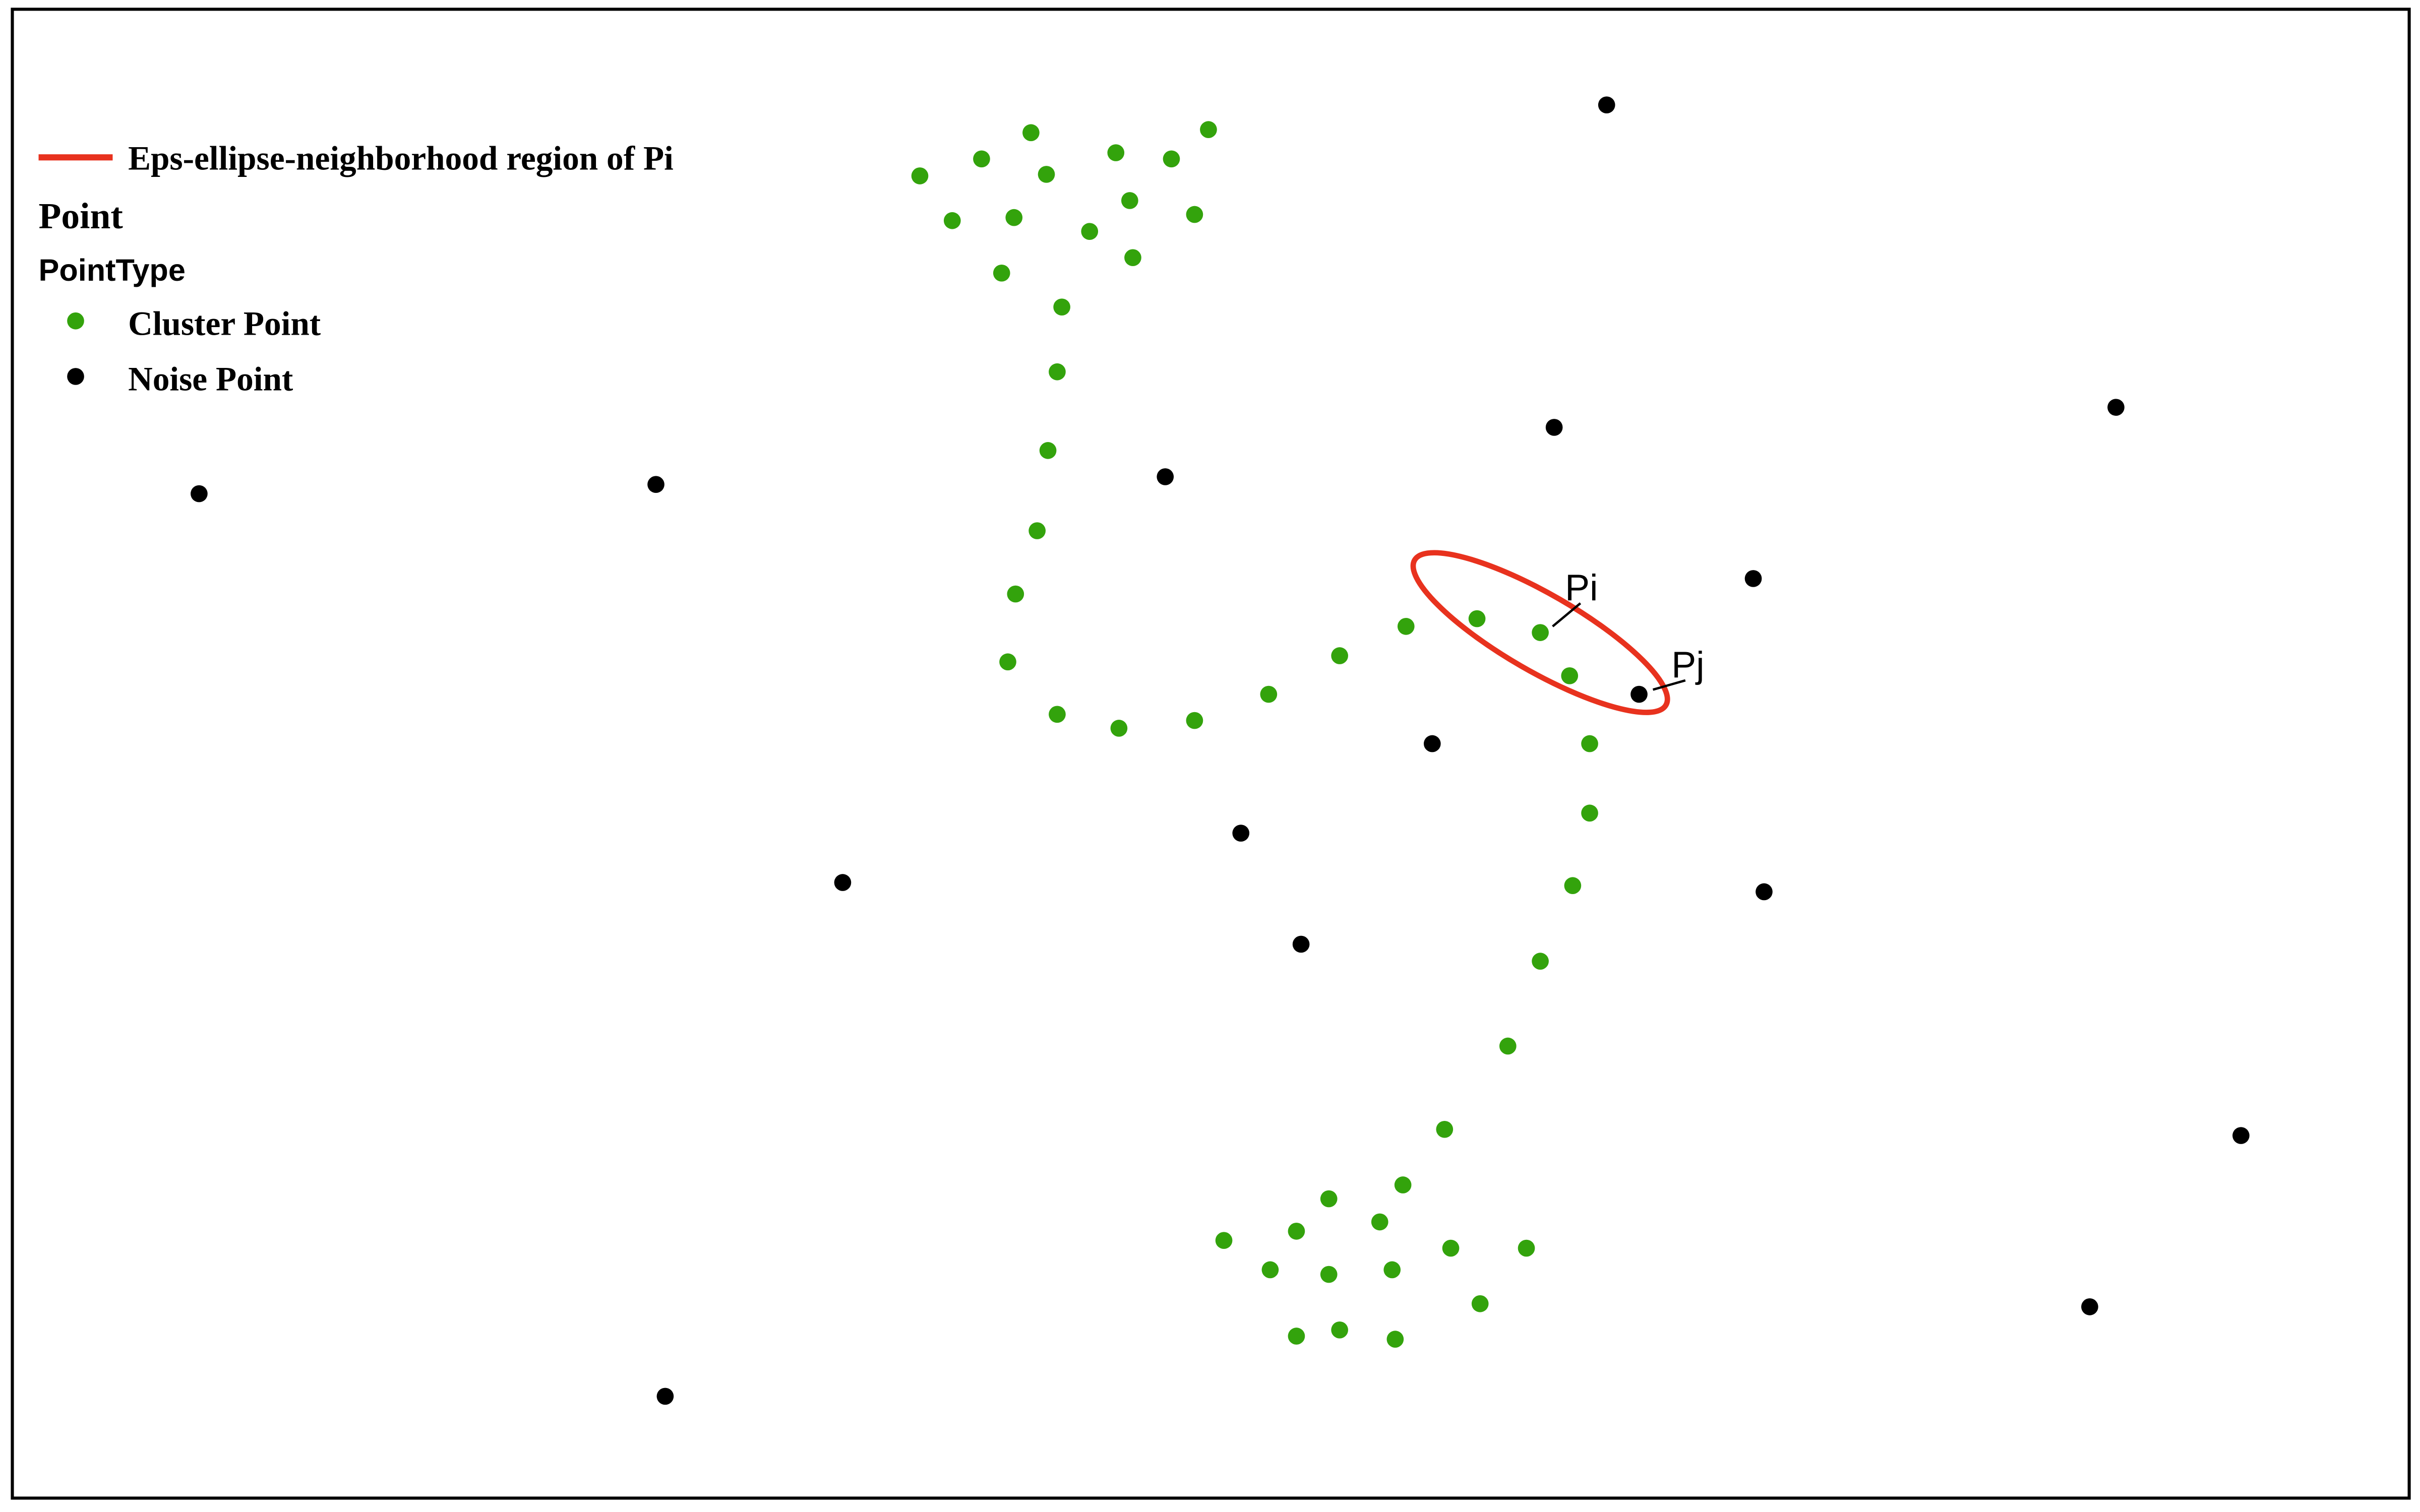 The height and width of the screenshot is (1512, 2420). What do you see at coordinates (75, 321) in the screenshot?
I see `legend-cluster-marker` at bounding box center [75, 321].